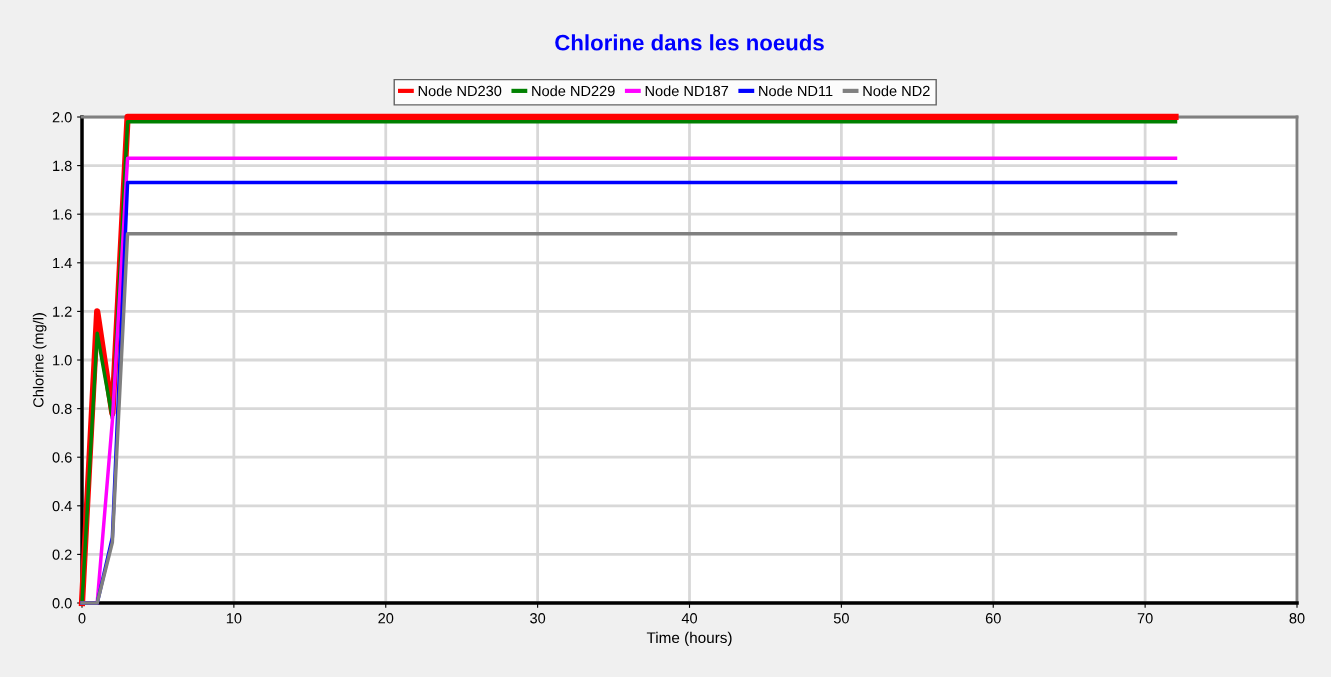  I want to click on x-tick-label: 40, so click(689, 618).